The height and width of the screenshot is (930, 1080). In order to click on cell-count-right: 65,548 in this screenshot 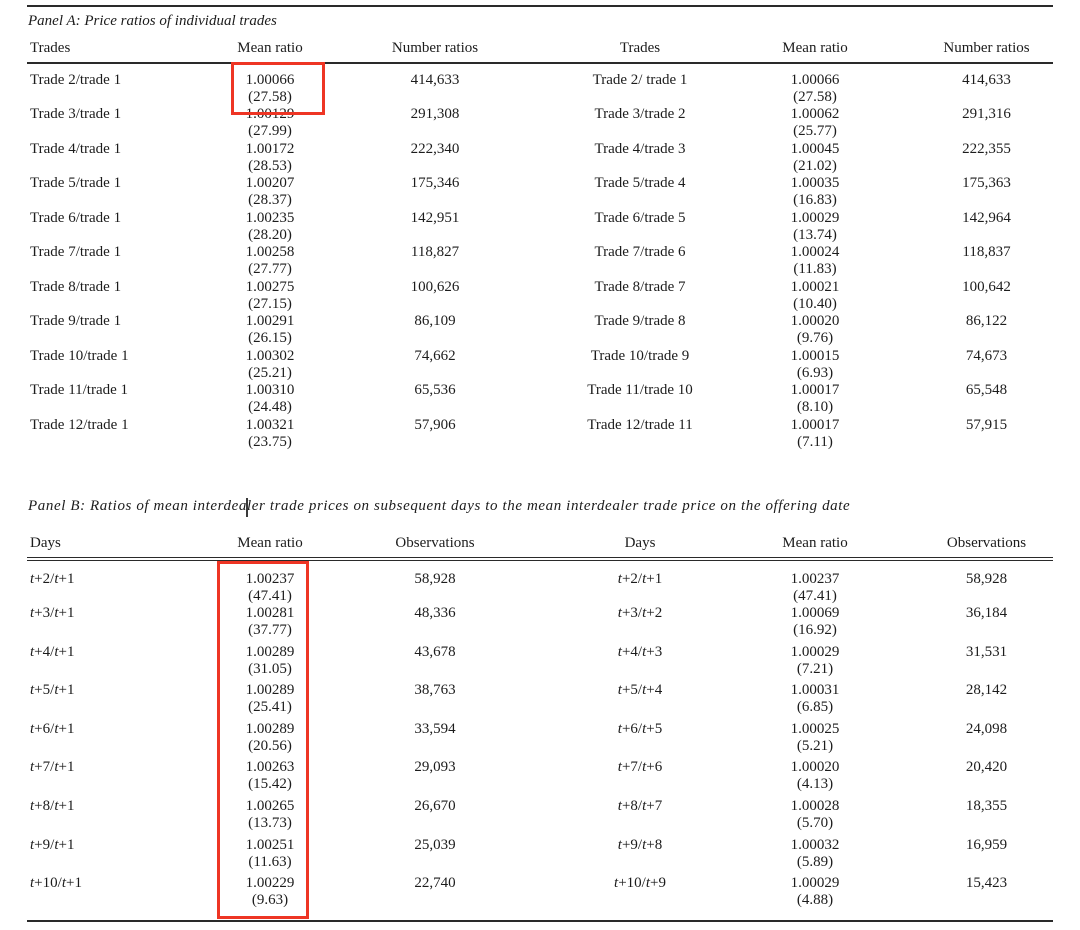, I will do `click(986, 390)`.